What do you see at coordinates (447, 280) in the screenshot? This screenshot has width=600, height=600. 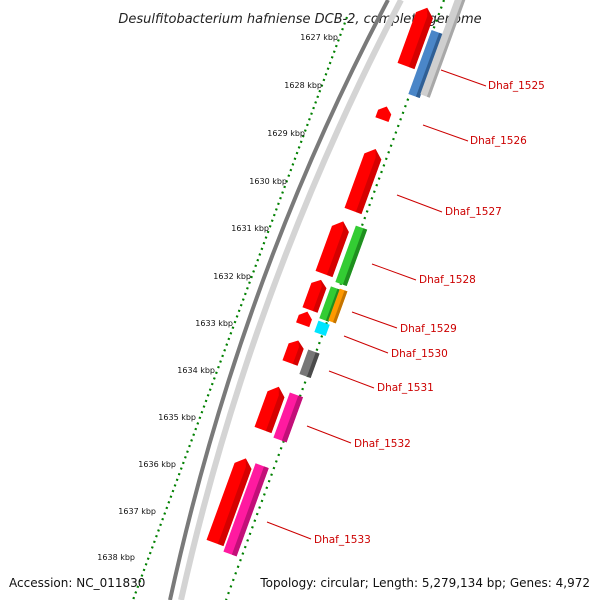 I see `gene-label-dhaf-1528: Dhaf_1528` at bounding box center [447, 280].